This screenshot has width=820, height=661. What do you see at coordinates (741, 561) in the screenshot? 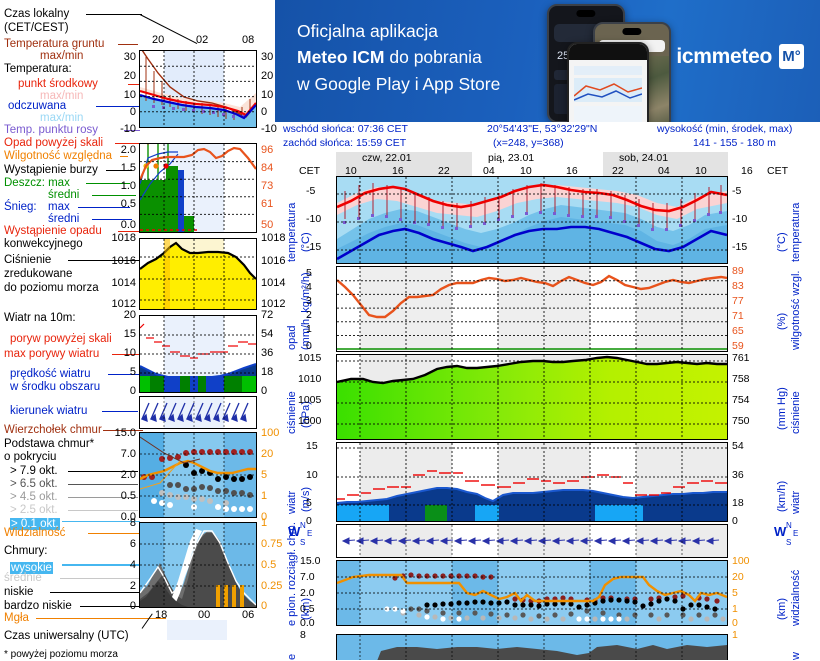
I see `vis-ytick-r0: 100` at bounding box center [741, 561].